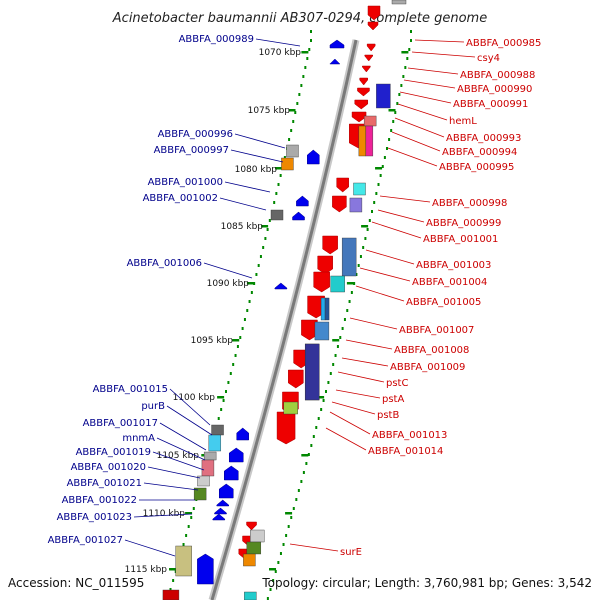  Describe the element at coordinates (178, 456) in the screenshot. I see `kbp-label: 1105 kbp` at that location.